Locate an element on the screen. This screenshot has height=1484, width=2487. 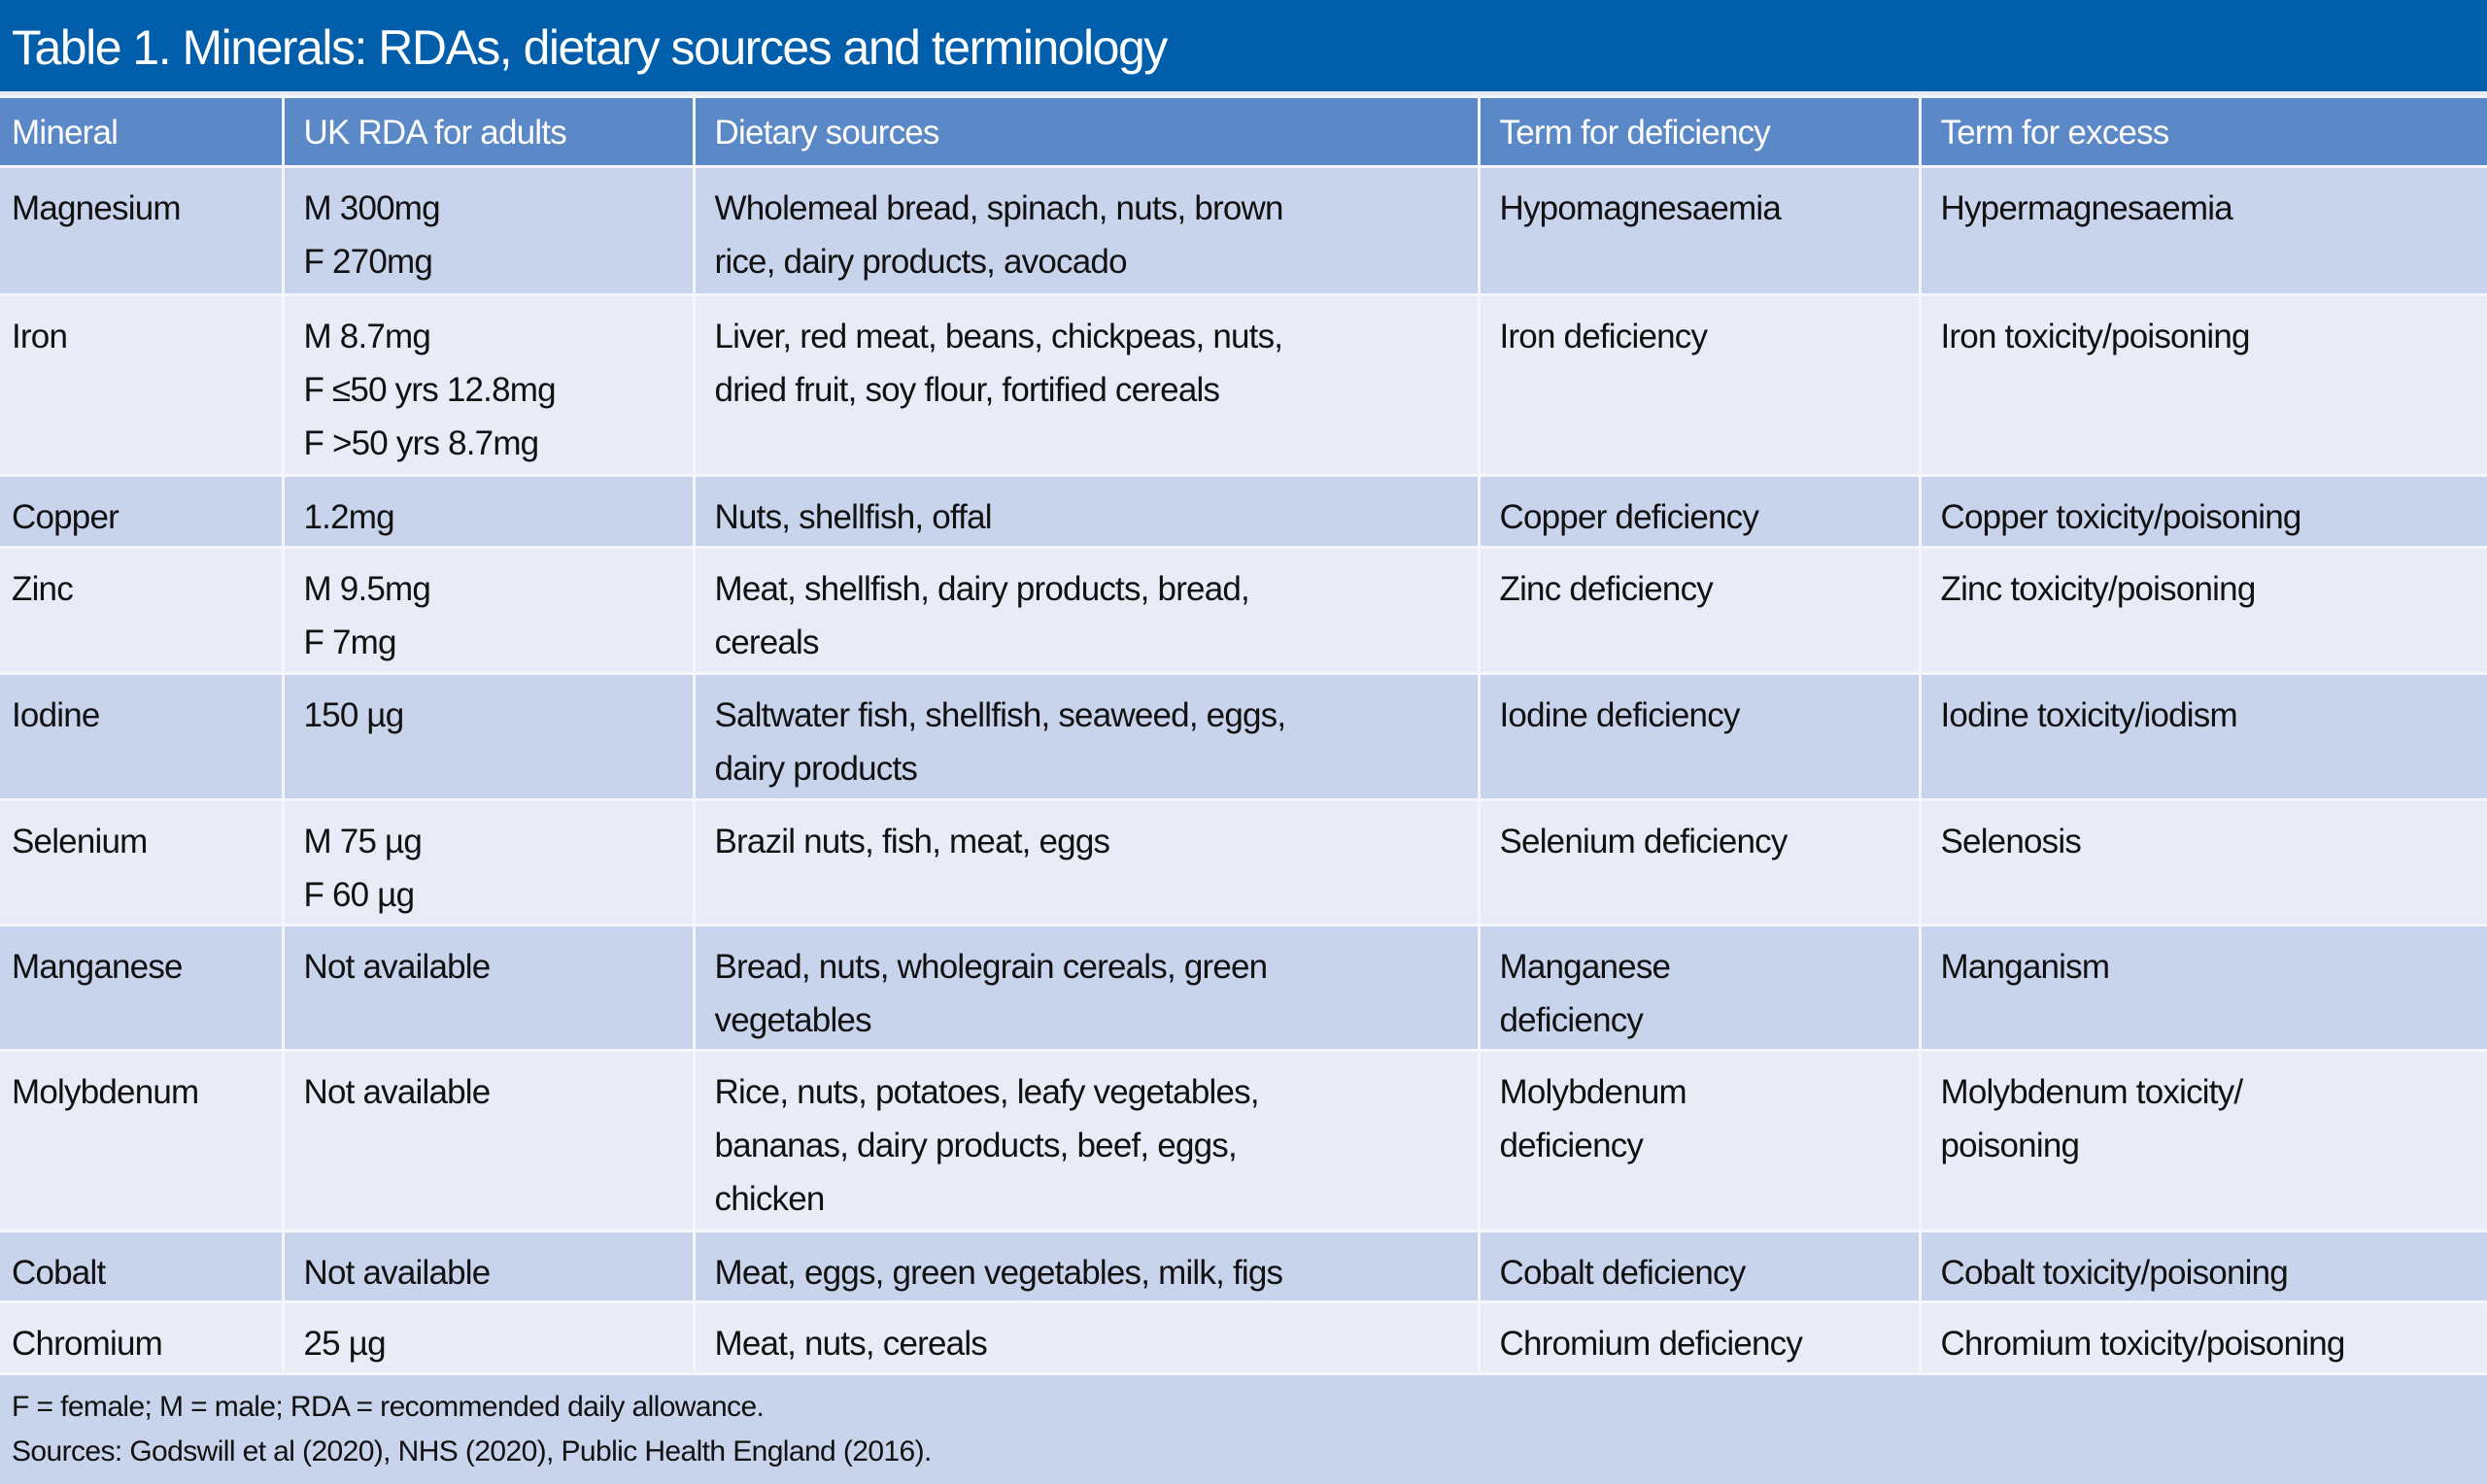
cell-line: bananas, dairy products, beef, eggs, is located at coordinates (976, 1145).